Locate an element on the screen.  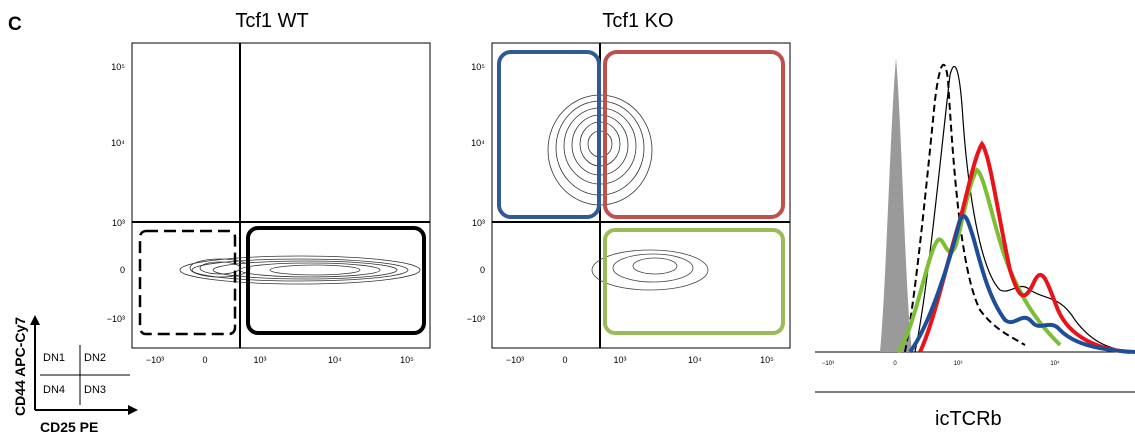
hist-x-ticks: −10³ 0 10³ 10⁴ is located at coordinates (941, 363).